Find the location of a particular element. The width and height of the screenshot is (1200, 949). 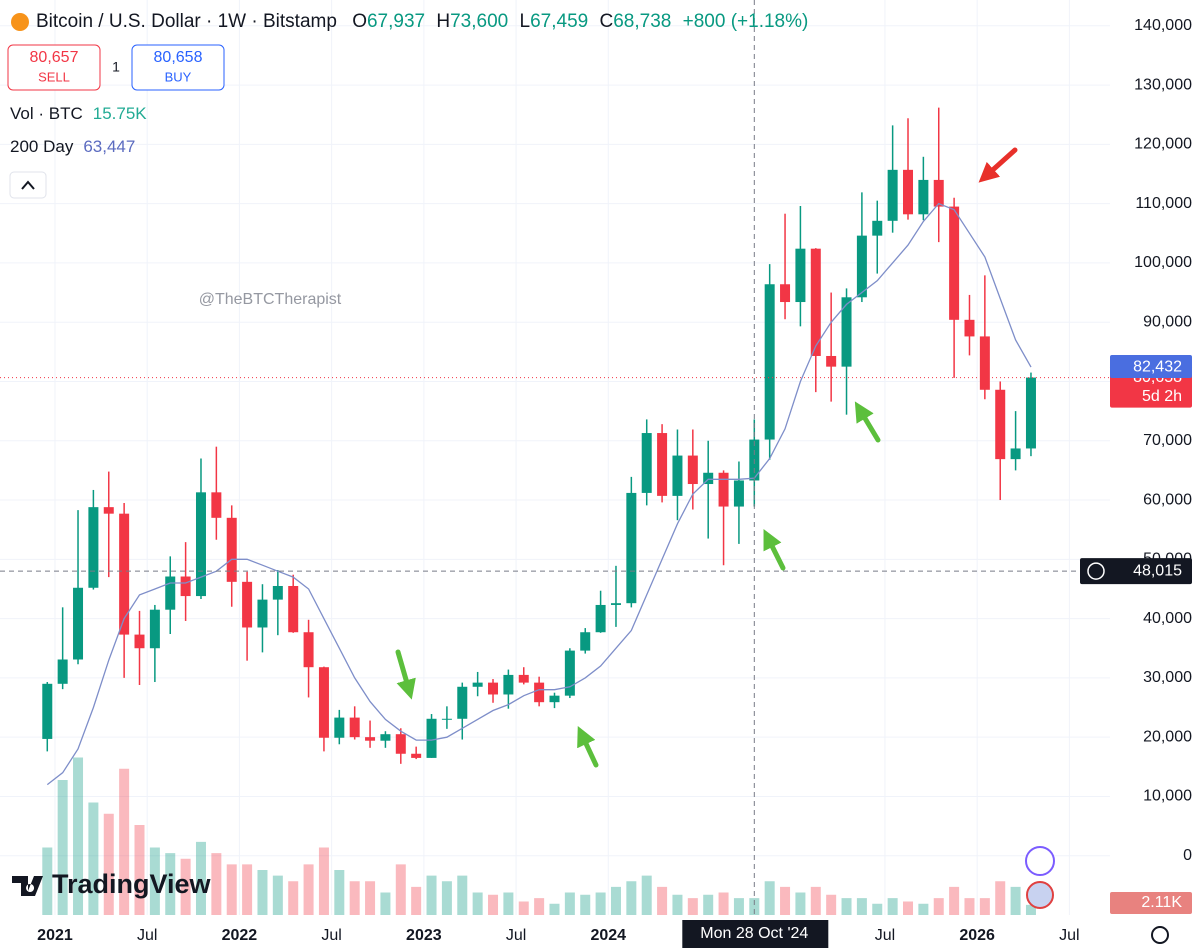

symbol-title: Bitcoin / U.S. Dollar · 1W · Bitstamp is located at coordinates (186, 21).